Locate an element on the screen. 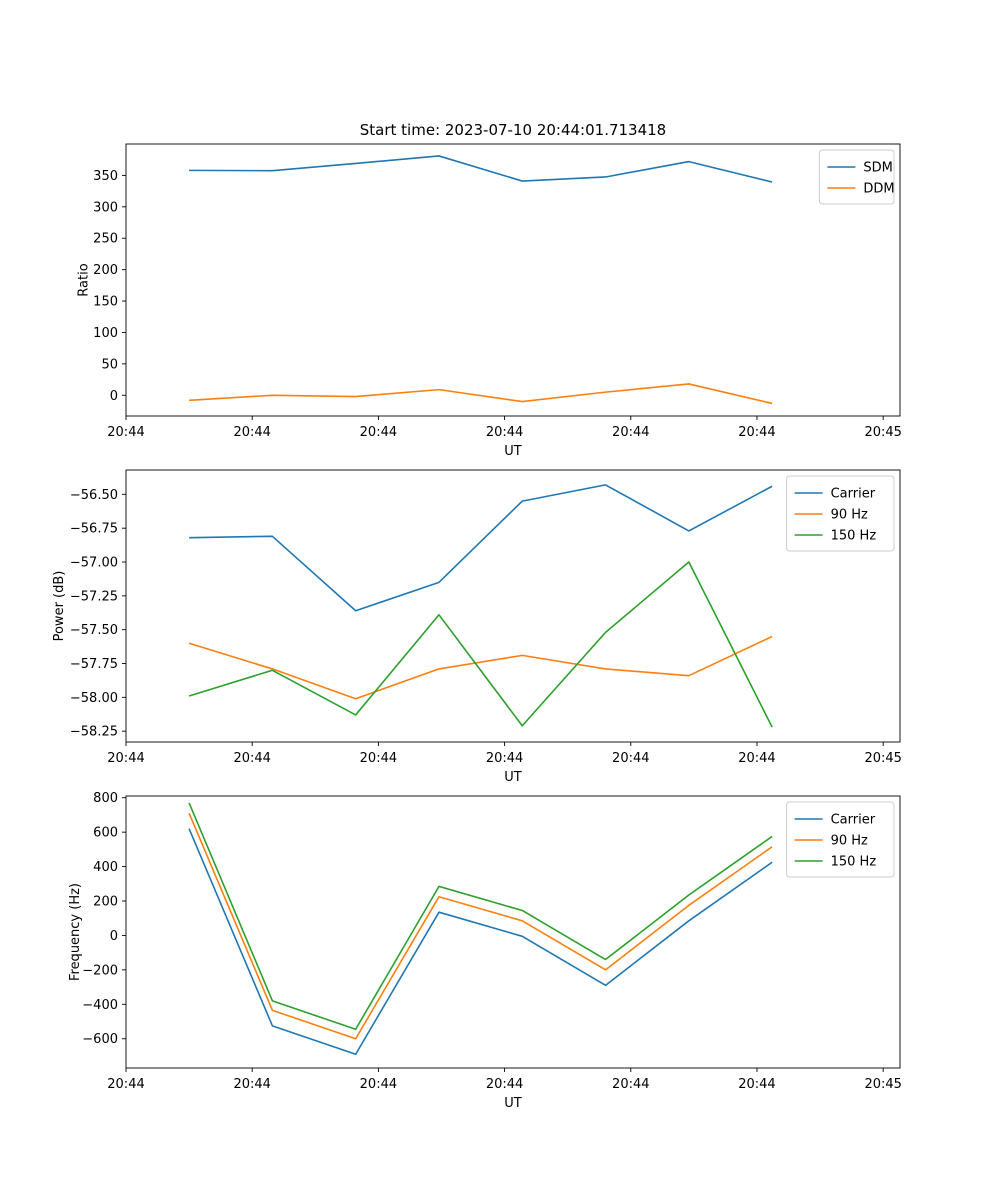 This screenshot has width=1000, height=1200. power-x-tick-label: 20:45 is located at coordinates (882, 758).